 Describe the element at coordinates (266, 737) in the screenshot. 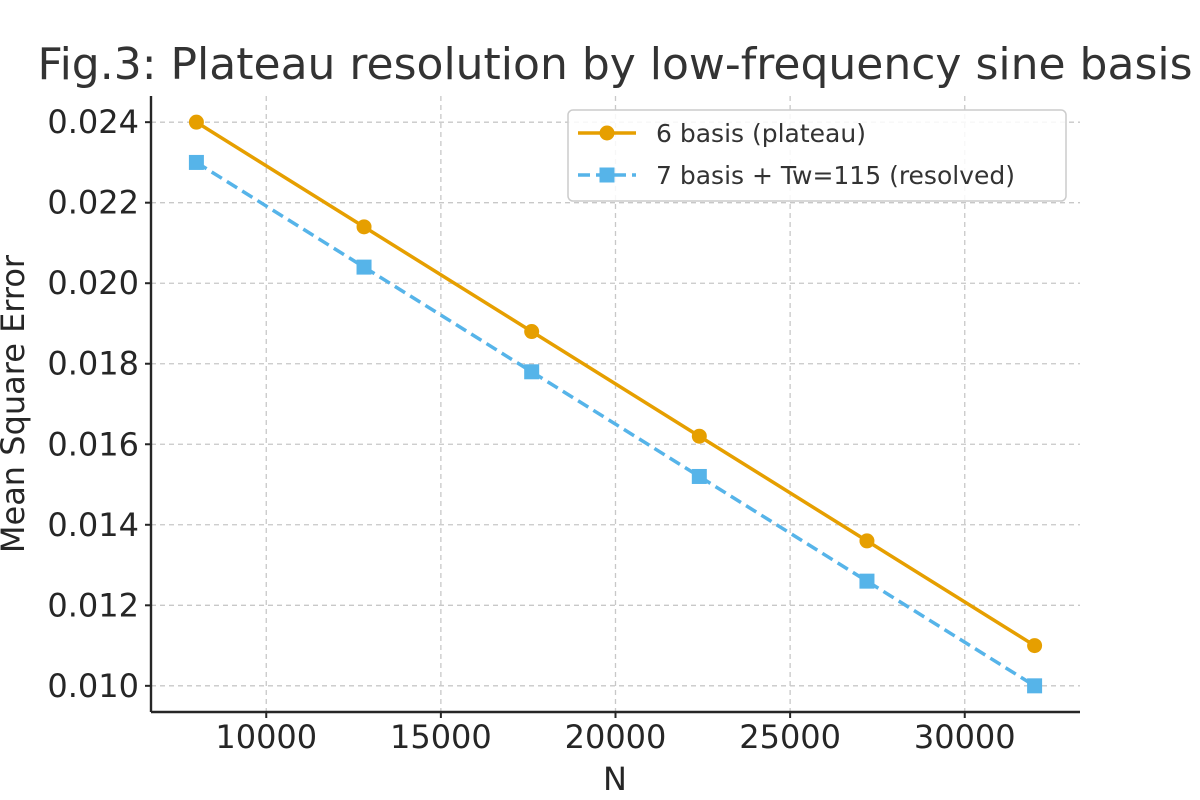

I see `x-tick-label: 10000` at that location.